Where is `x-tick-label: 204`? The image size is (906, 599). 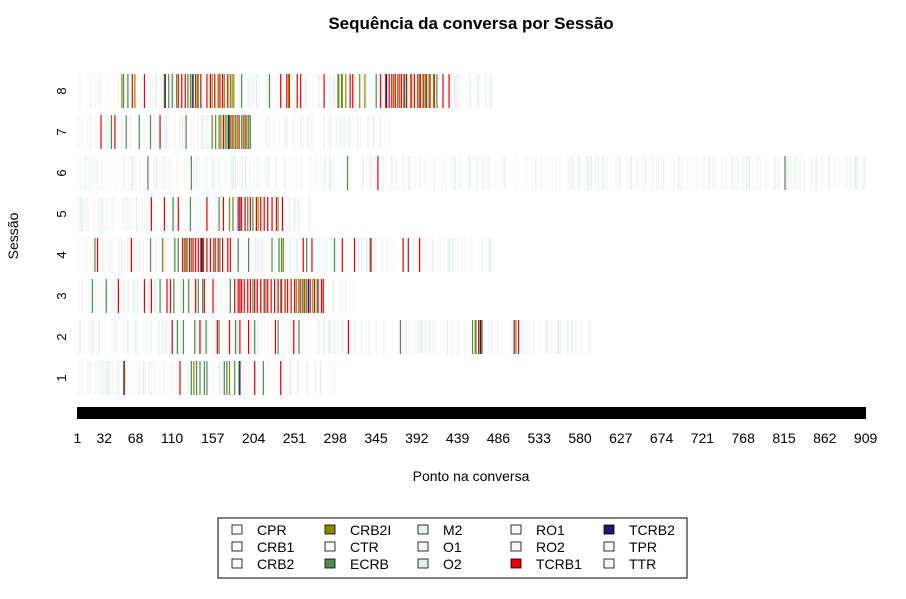 x-tick-label: 204 is located at coordinates (254, 438).